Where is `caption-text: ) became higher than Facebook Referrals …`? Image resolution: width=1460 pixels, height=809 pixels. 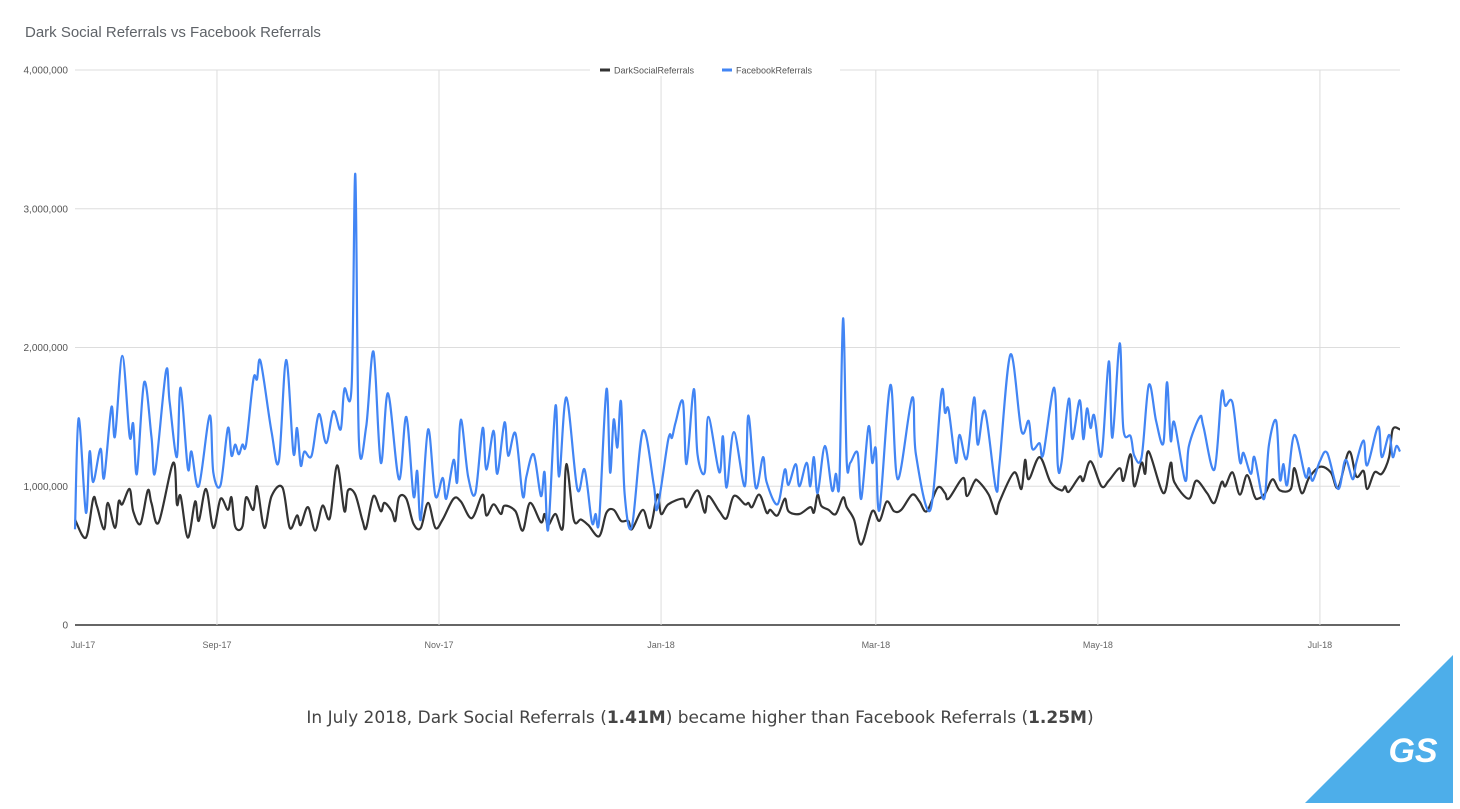
caption-text: ) became higher than Facebook Referrals … is located at coordinates (847, 718).